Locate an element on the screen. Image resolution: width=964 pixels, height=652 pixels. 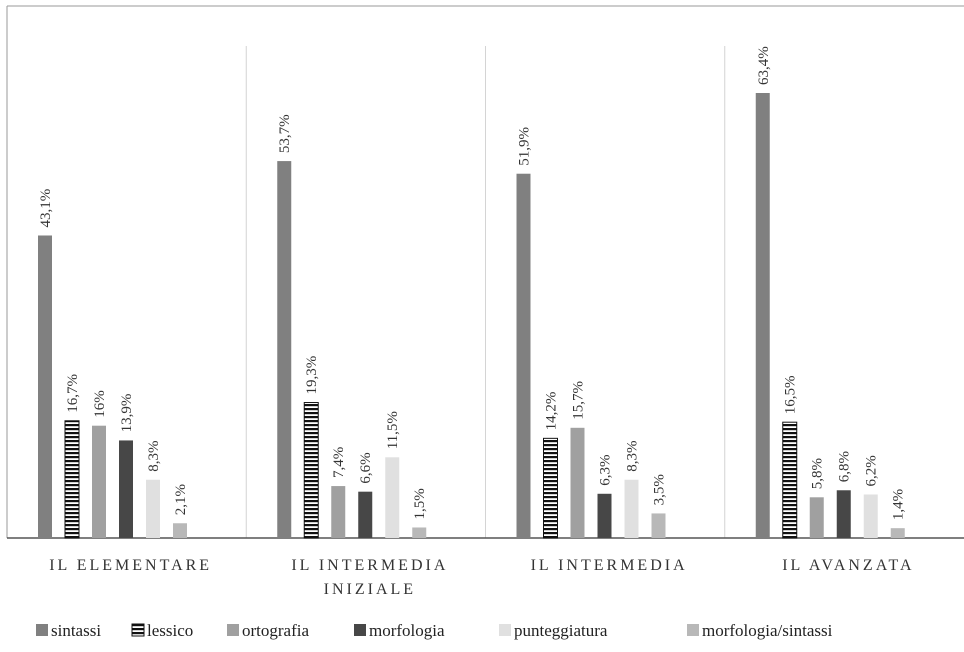
data-label-morfologia-3: 6,3% is located at coordinates (606, 470).